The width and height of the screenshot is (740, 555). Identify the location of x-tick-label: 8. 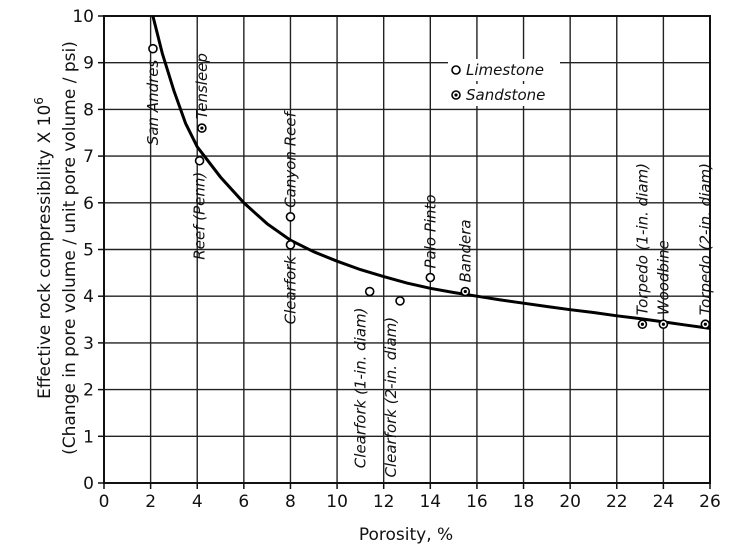
(290, 502).